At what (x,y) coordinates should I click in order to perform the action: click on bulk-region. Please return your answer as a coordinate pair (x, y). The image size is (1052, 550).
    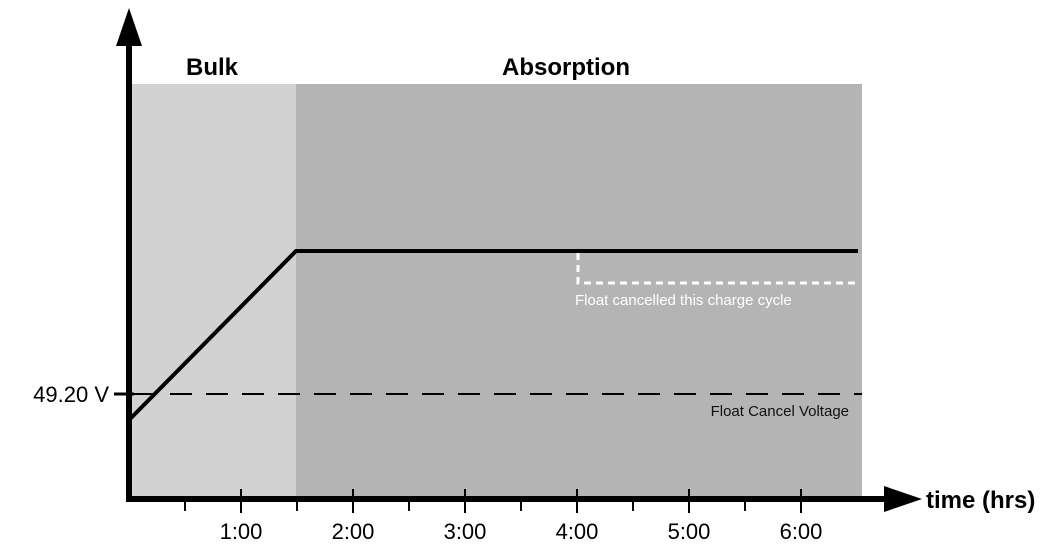
    Looking at the image, I should click on (212, 291).